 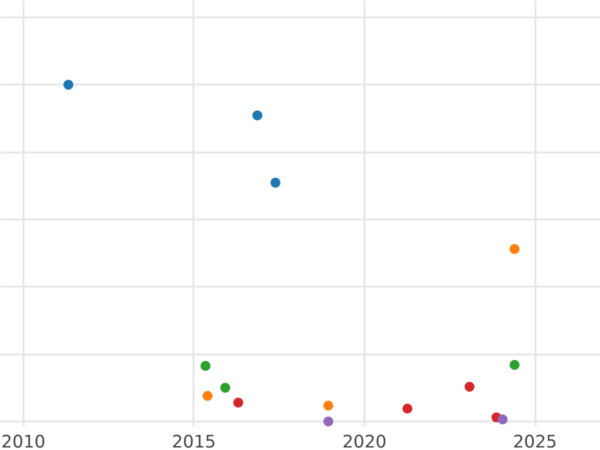 I want to click on x-tick-label: 2020, so click(x=364, y=441).